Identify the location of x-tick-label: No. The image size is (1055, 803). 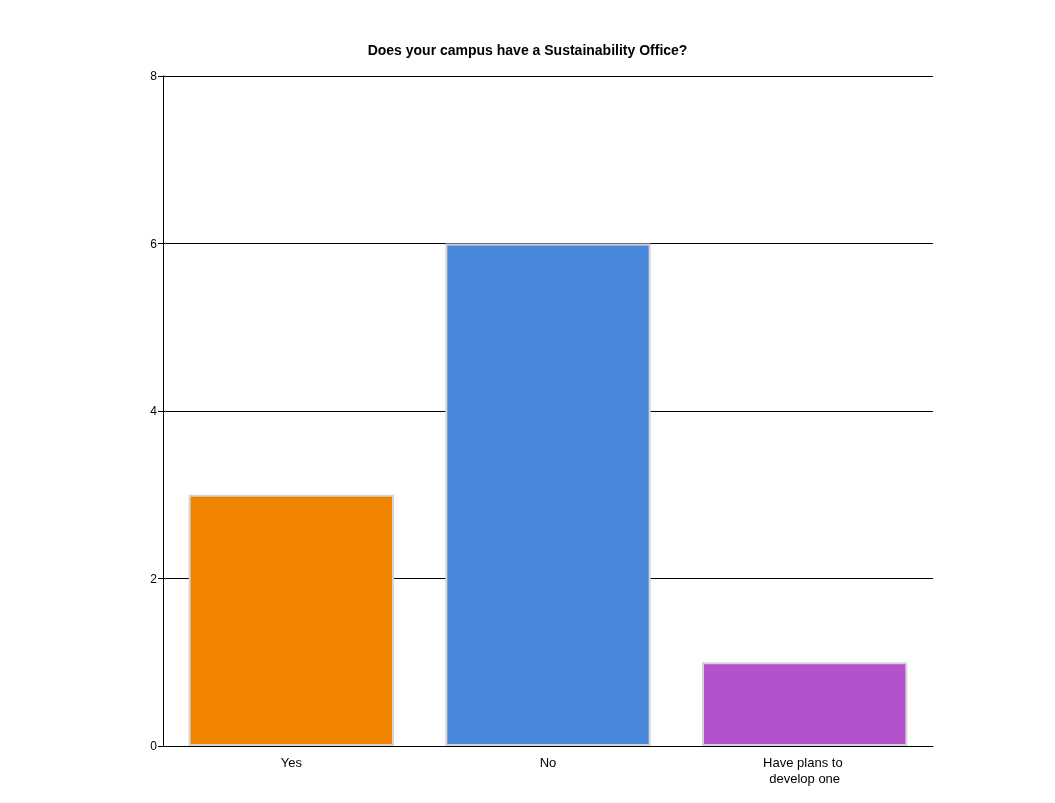
(548, 762).